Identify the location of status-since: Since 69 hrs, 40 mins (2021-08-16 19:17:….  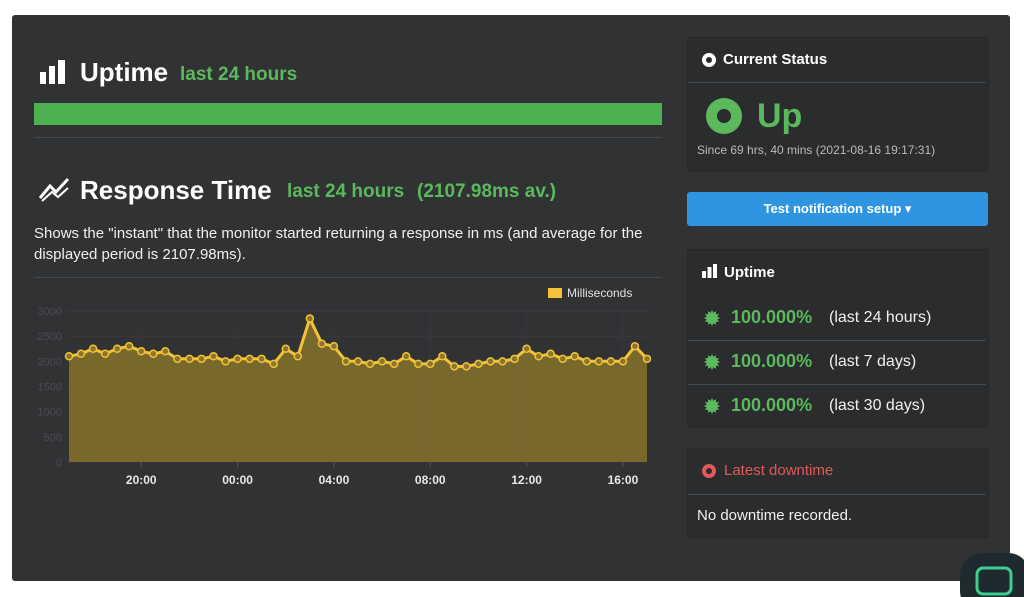
(816, 150).